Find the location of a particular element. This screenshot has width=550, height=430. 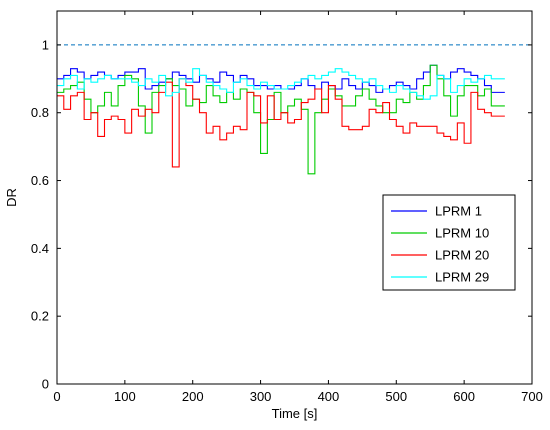

x-tick-label: 100 is located at coordinates (125, 396).